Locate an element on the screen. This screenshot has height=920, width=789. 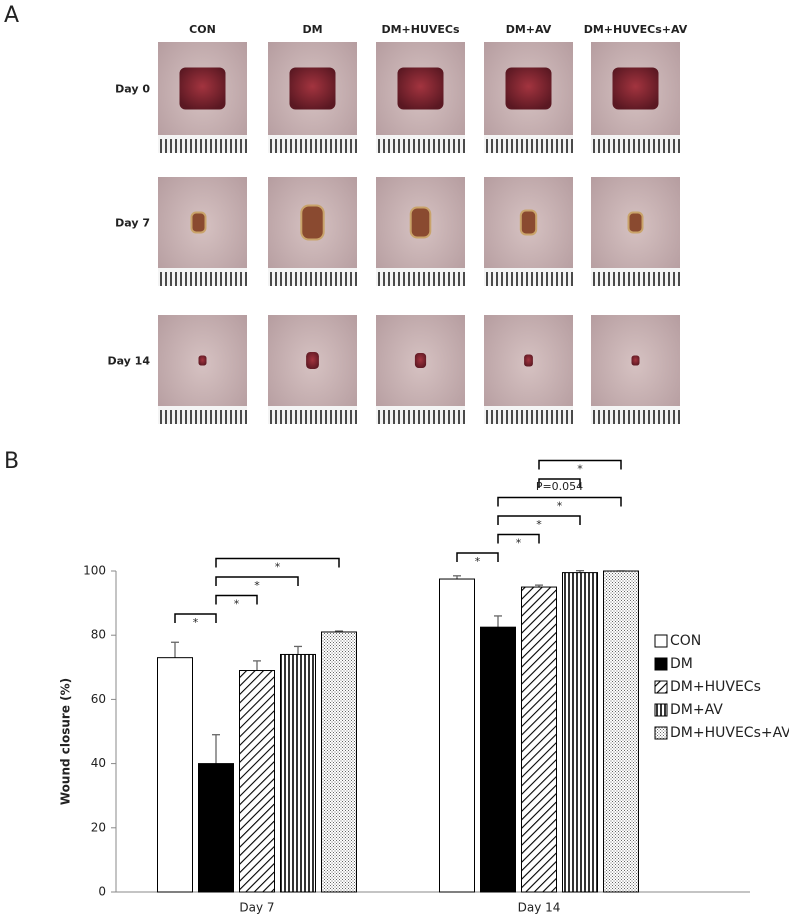
y-axis-label: Wound closure (%) is located at coordinates (66, 741).